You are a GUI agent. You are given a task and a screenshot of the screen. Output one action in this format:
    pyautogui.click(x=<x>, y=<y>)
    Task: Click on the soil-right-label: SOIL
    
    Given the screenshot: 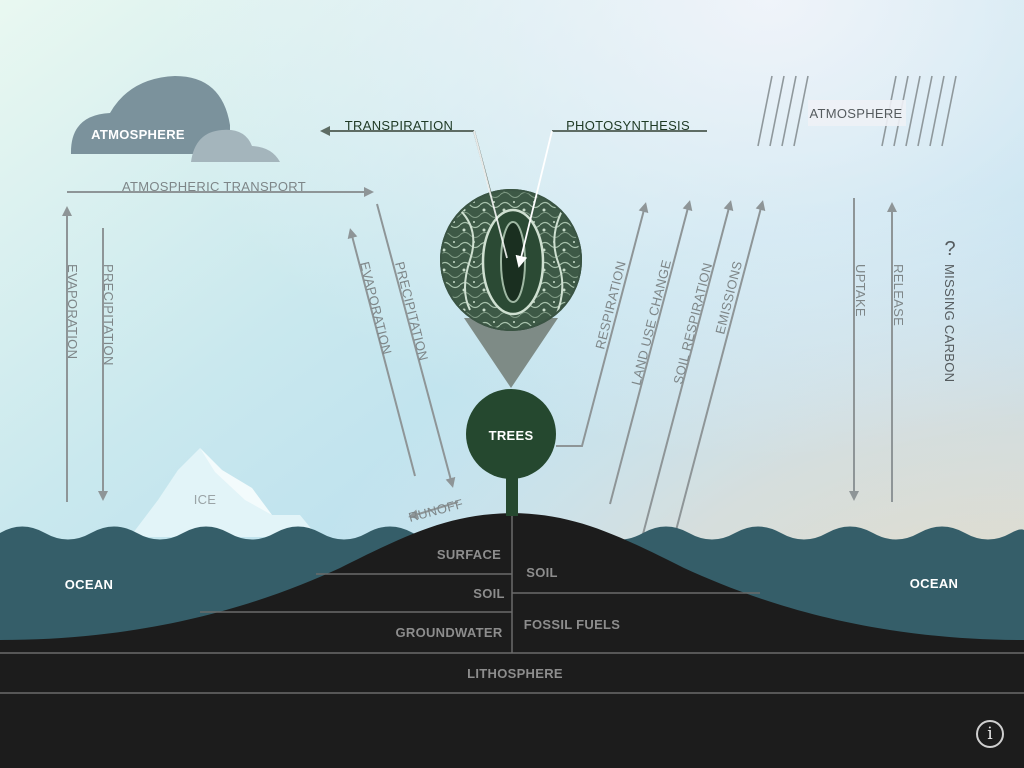 What is the action you would take?
    pyautogui.click(x=542, y=572)
    